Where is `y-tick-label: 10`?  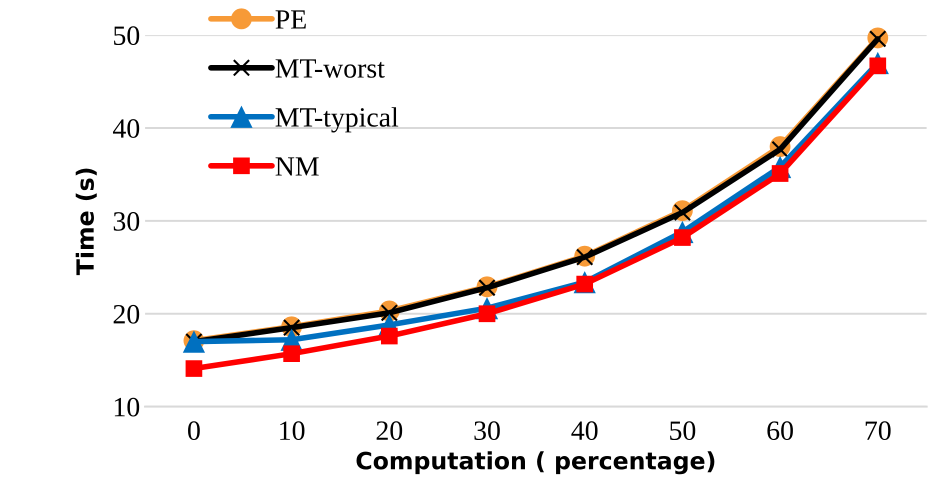
y-tick-label: 10 is located at coordinates (127, 407).